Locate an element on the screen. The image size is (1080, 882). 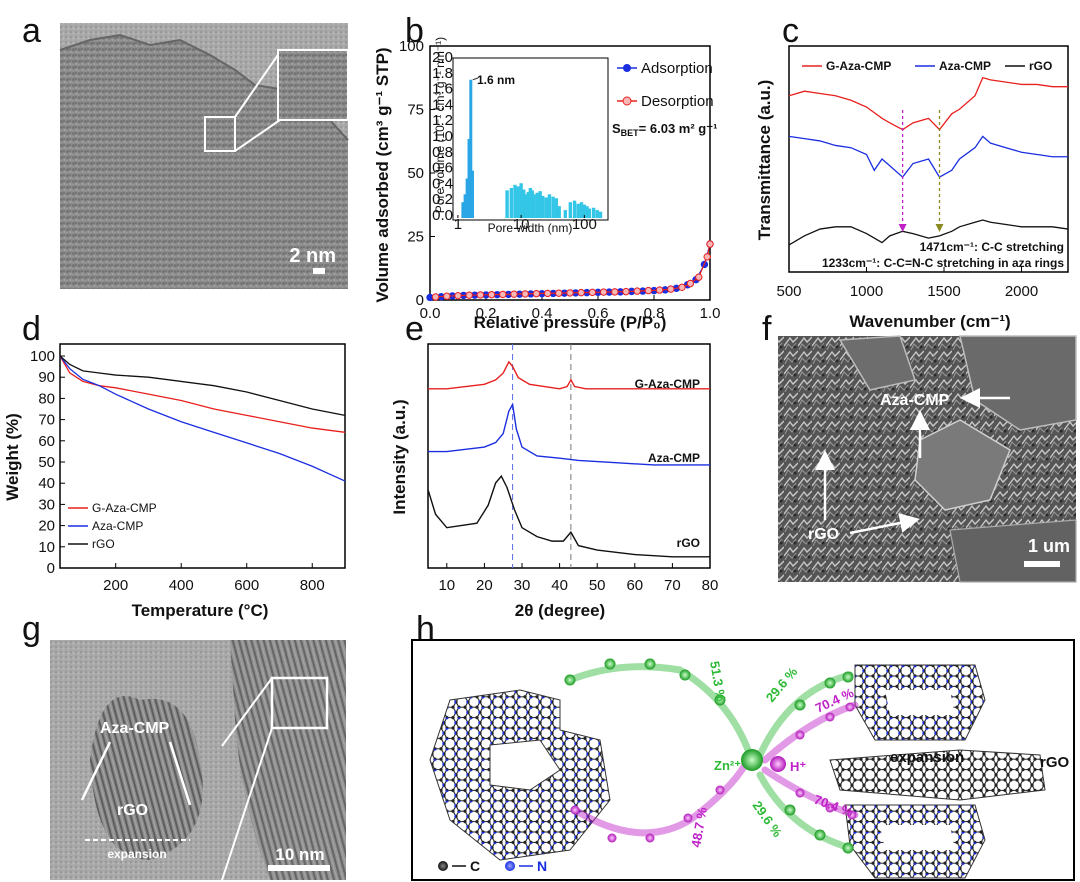
zoom-box-a is located at coordinates (220, 134).